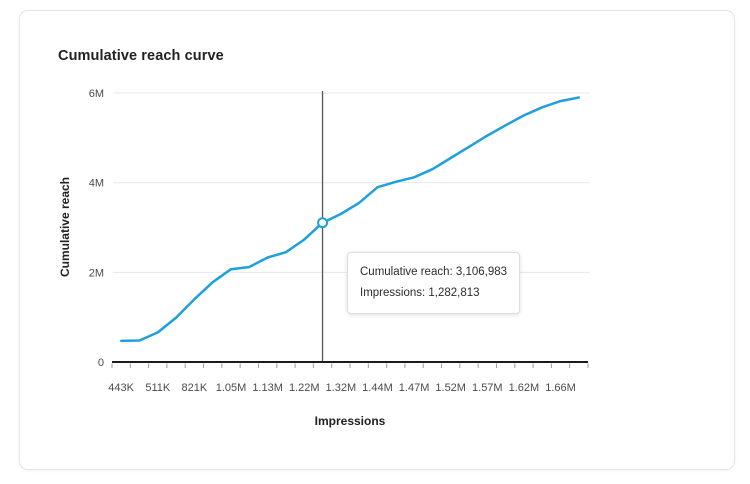 This screenshot has width=750, height=484. Describe the element at coordinates (231, 388) in the screenshot. I see `x-tick-label: 1.05M` at that location.